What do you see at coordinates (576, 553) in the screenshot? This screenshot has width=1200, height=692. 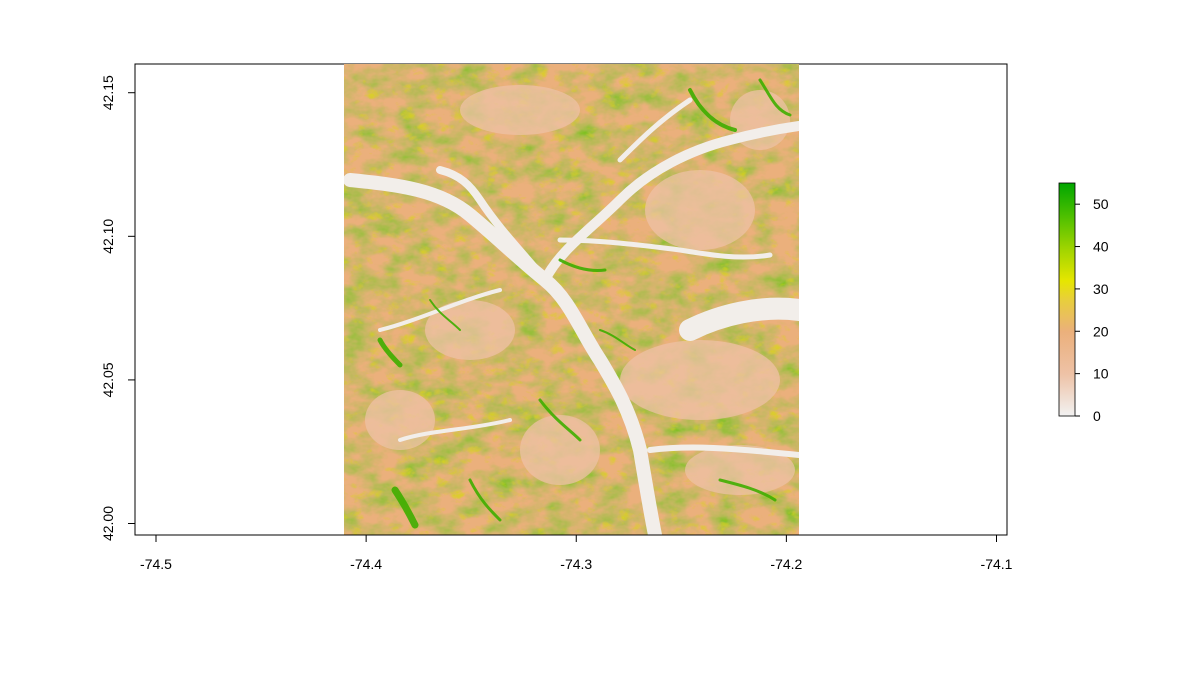 I see `x-axis: -74.5 -74.4 -74.3 -74.2 -74.1` at bounding box center [576, 553].